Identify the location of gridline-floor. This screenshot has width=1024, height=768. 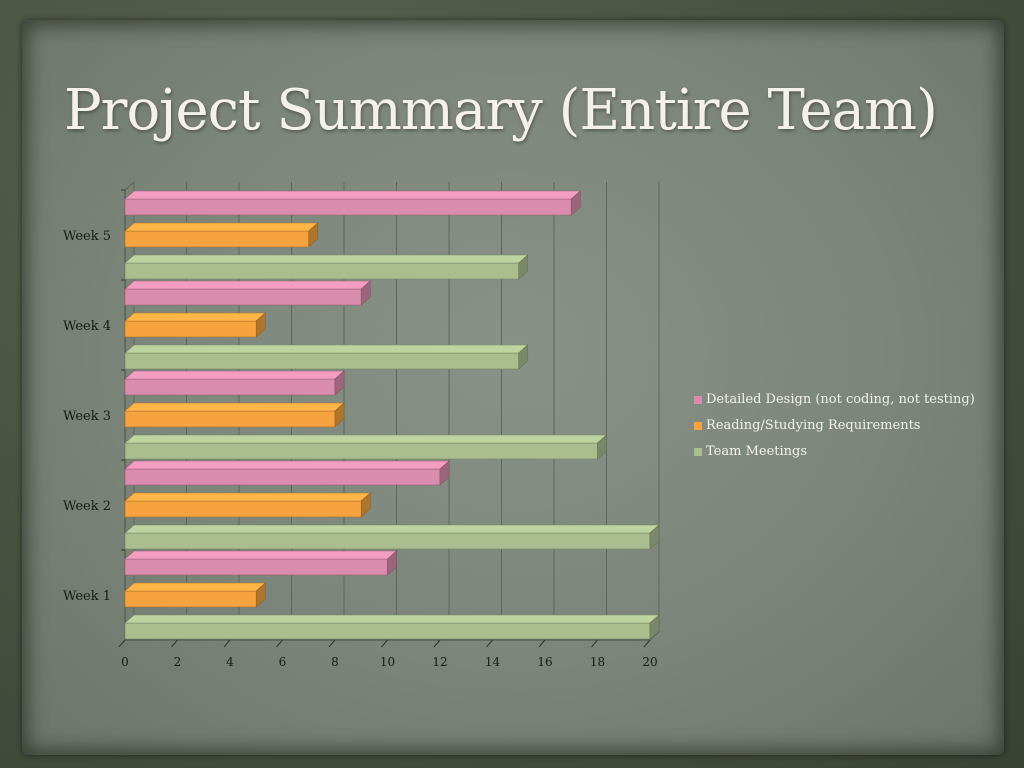
(654, 636).